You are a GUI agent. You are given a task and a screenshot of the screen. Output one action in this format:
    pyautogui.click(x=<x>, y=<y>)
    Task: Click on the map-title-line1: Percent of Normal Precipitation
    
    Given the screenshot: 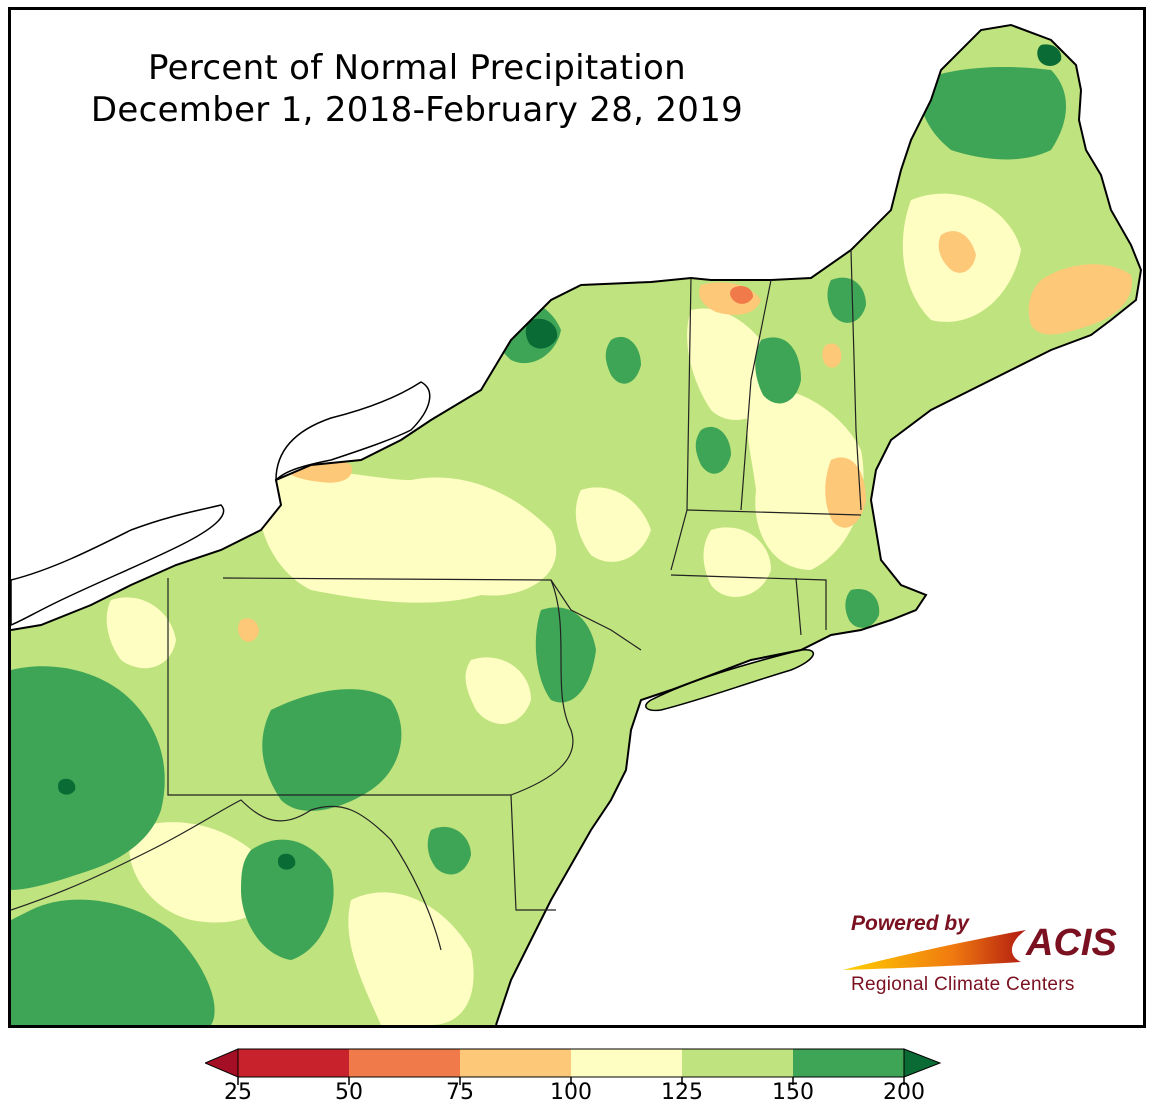 What is the action you would take?
    pyautogui.click(x=417, y=68)
    